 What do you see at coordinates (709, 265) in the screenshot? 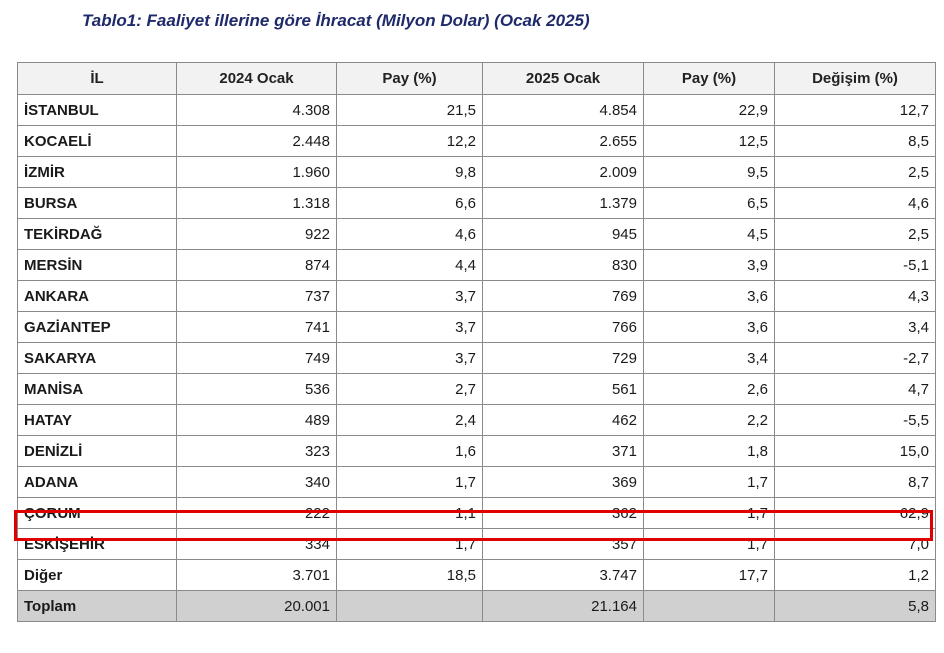
I see `cell-pay-2025: 3,9` at bounding box center [709, 265].